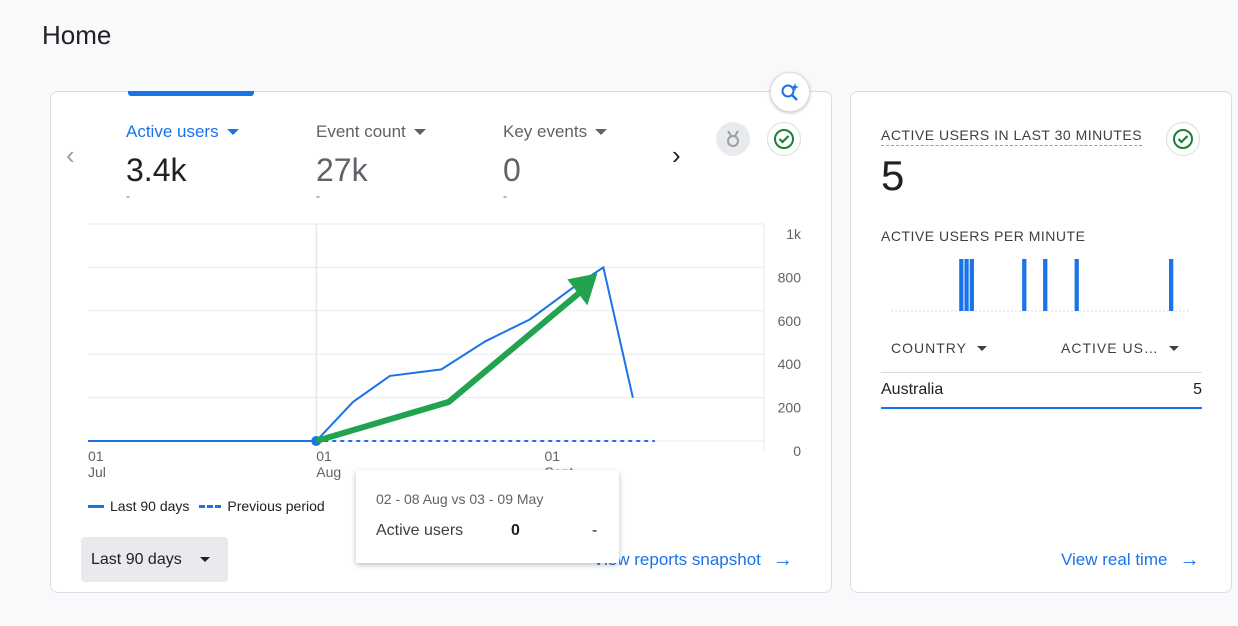  I want to click on chart-legend: Last 90 days Previous period, so click(206, 506).